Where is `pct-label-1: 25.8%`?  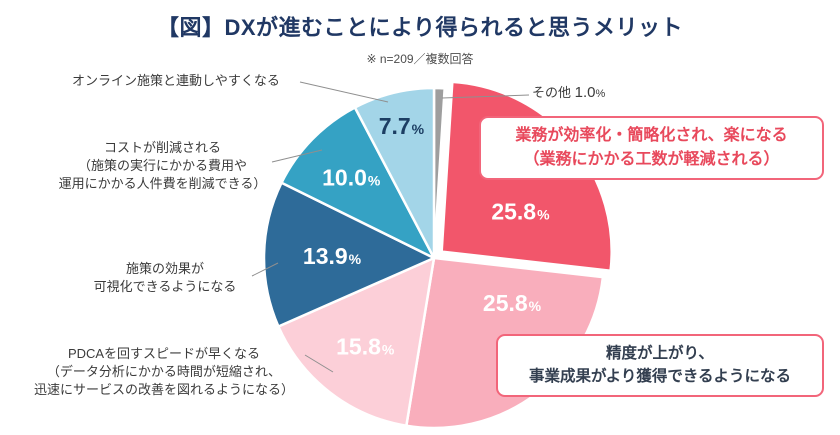 pct-label-1: 25.8% is located at coordinates (520, 211).